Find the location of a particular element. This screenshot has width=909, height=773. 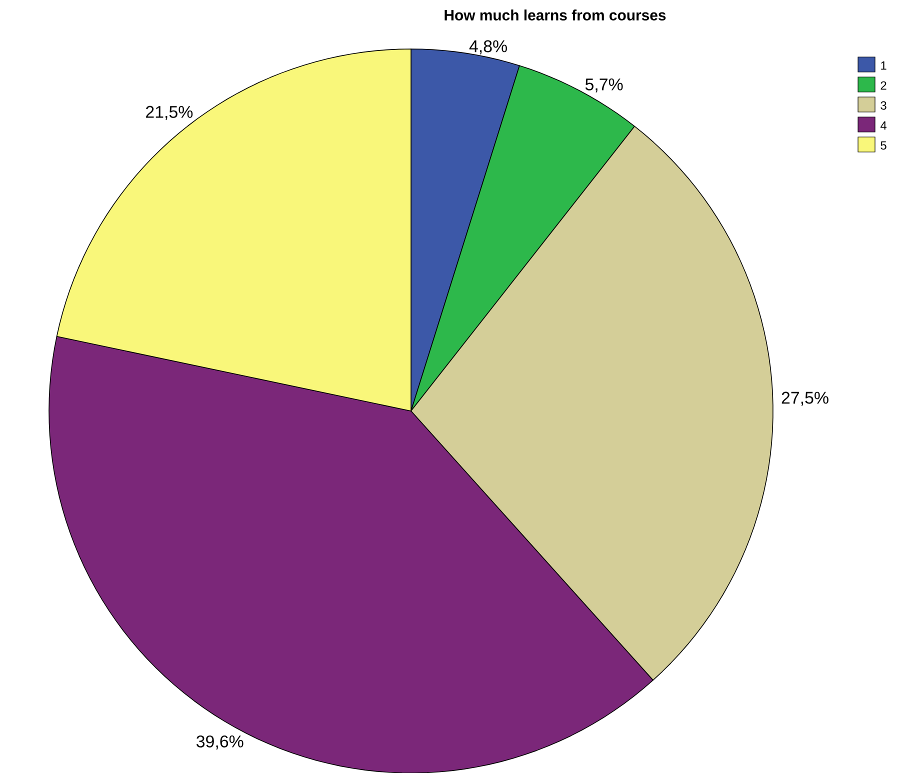

data-label: 39,6% is located at coordinates (220, 742).